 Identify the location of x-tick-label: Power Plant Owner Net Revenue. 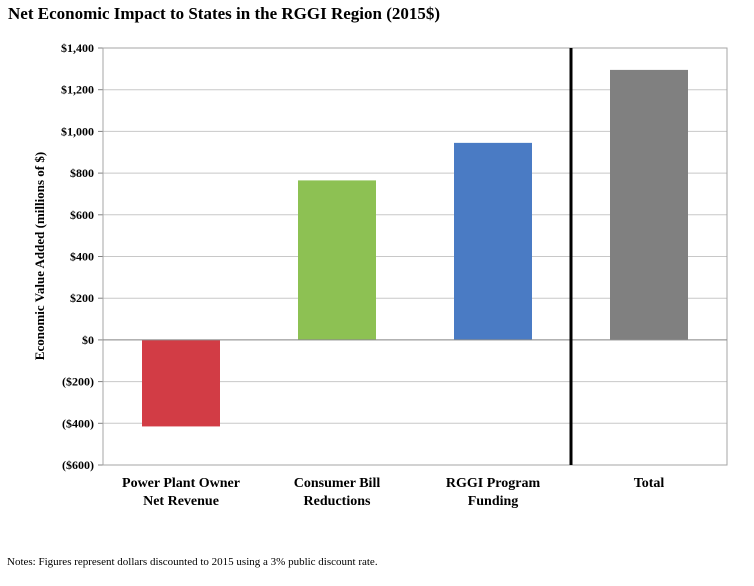
(181, 492).